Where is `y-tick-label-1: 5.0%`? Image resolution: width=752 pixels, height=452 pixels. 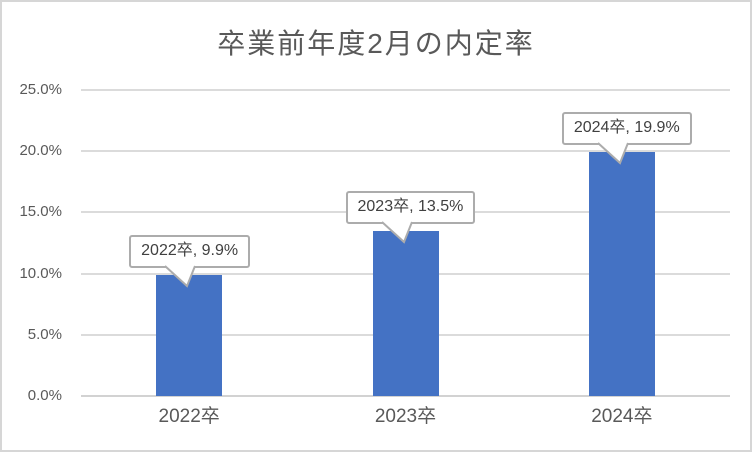
y-tick-label-1: 5.0% is located at coordinates (44, 334).